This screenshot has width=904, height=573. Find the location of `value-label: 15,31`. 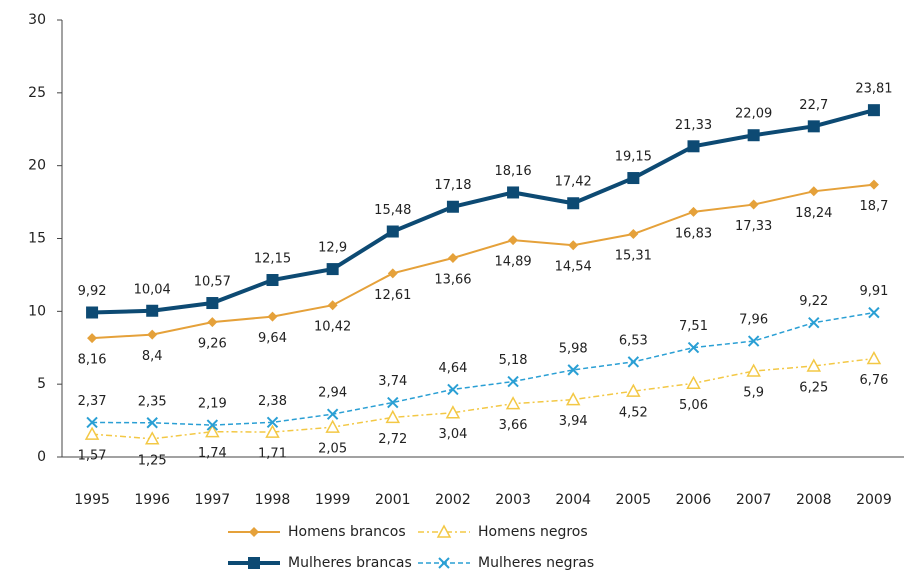

value-label: 15,31 is located at coordinates (633, 255).